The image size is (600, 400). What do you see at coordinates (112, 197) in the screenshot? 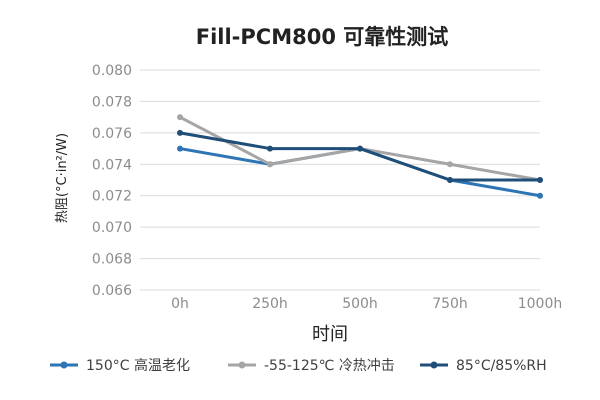
I see `y-tick-label: 0.072` at bounding box center [112, 197].